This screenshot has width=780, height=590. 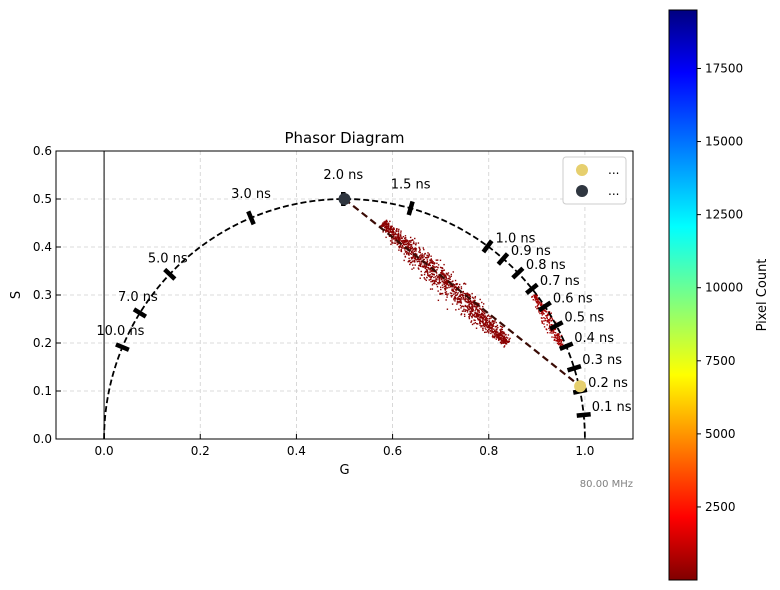 I want to click on lifetime-label: 3.0 ns, so click(x=251, y=194).